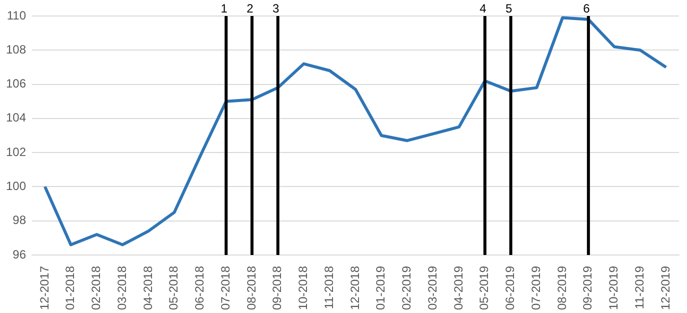  I want to click on ref-line-label: 2, so click(250, 8).